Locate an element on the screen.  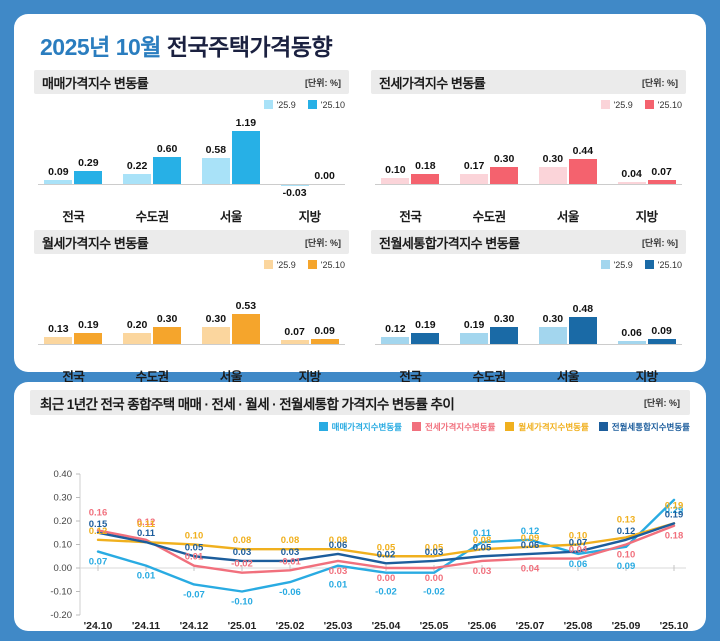
point-value-label: 0.11 is located at coordinates (146, 533).